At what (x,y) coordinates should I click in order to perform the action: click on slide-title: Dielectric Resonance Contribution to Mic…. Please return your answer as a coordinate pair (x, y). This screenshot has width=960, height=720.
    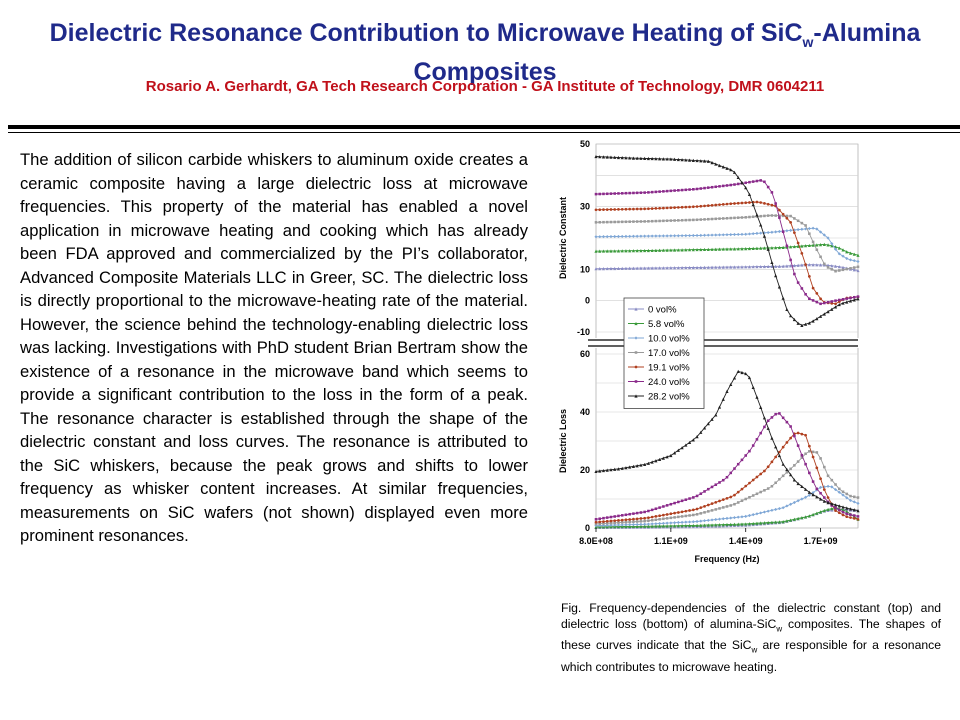
    Looking at the image, I should click on (485, 52).